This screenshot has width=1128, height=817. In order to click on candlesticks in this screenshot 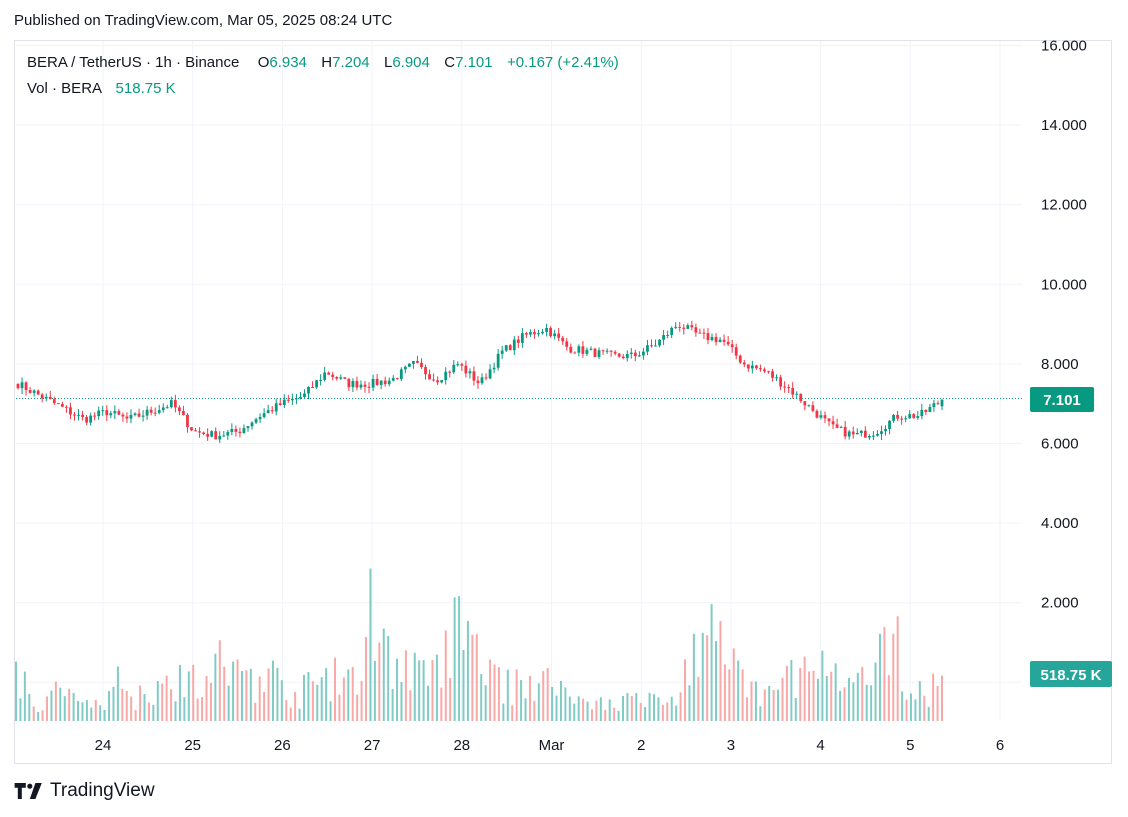, I will do `click(480, 381)`.